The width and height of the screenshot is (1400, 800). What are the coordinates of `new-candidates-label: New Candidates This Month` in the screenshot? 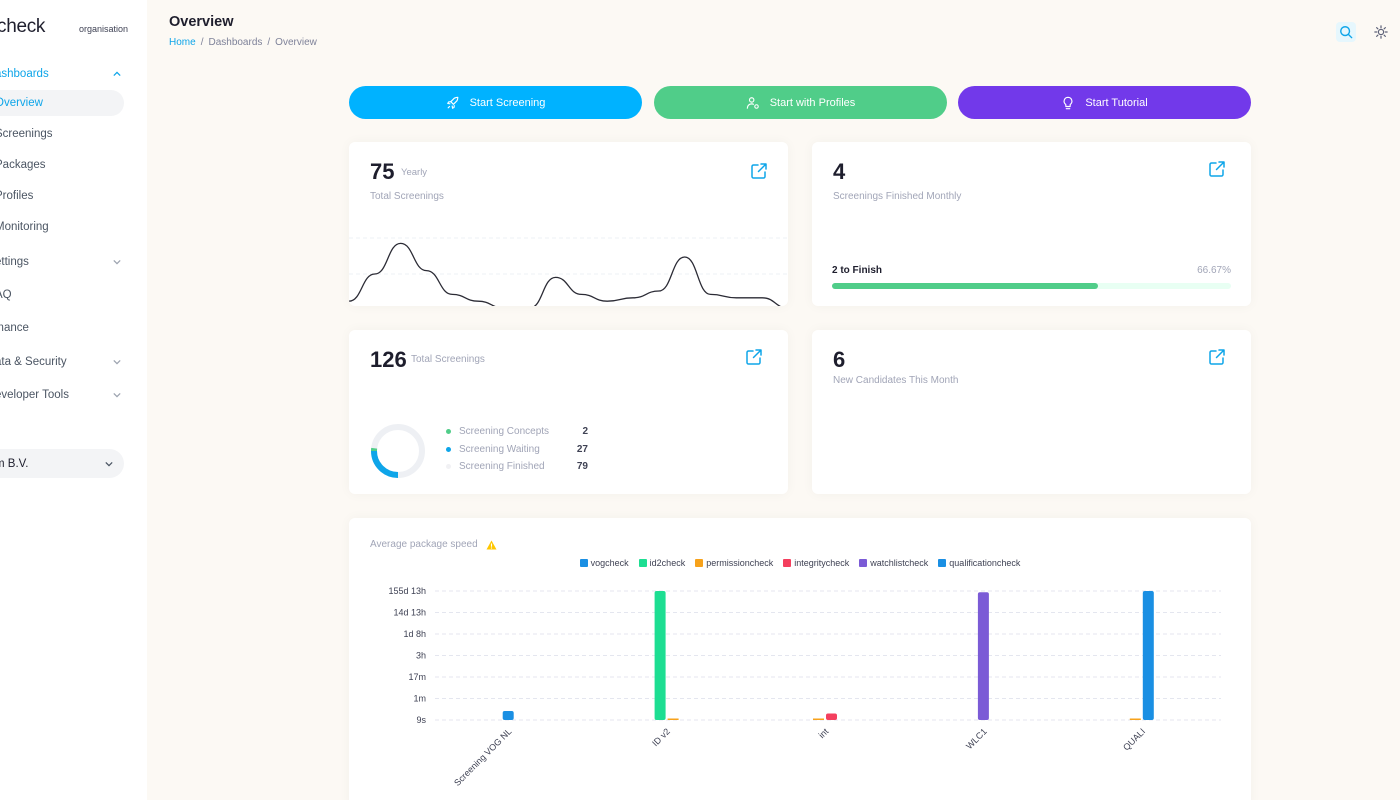 It's located at (896, 380).